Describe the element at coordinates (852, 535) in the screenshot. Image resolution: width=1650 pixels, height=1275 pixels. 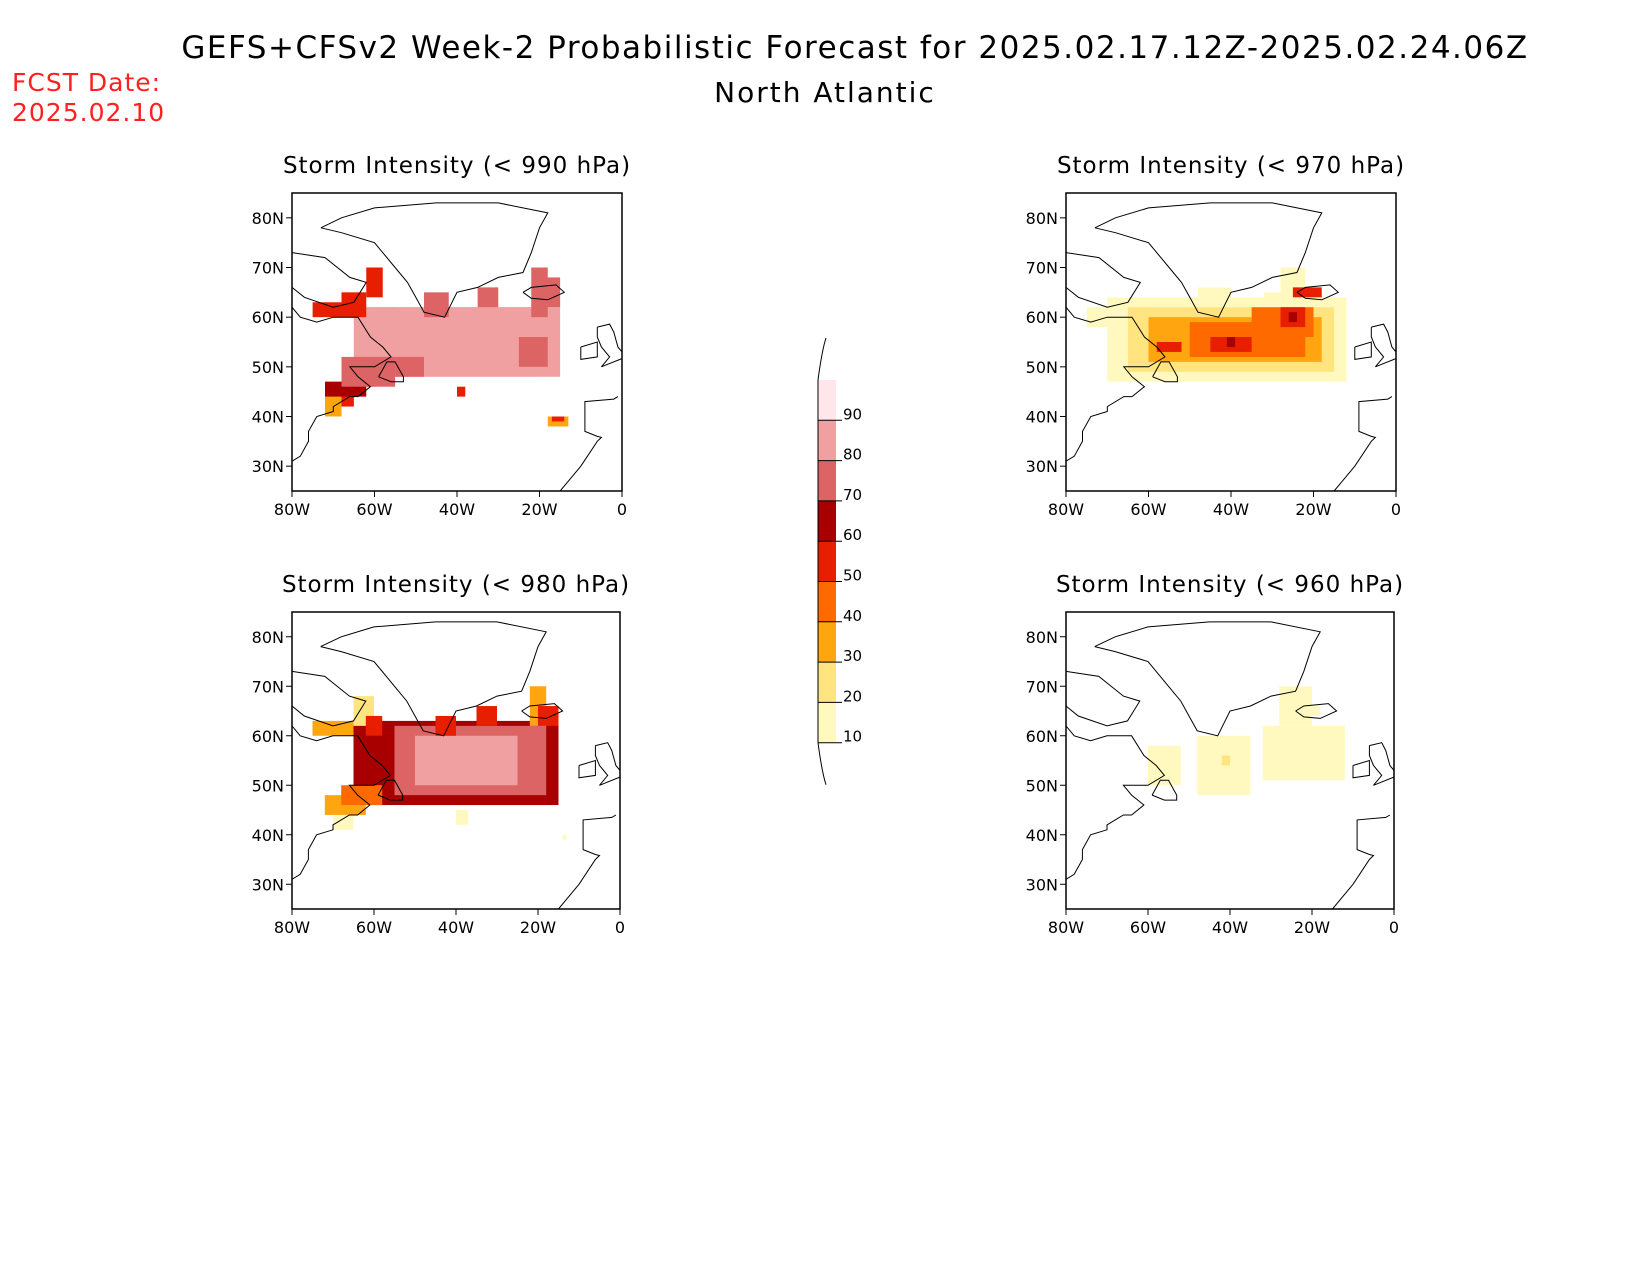
I see `colorbar-tick-label: 60` at that location.